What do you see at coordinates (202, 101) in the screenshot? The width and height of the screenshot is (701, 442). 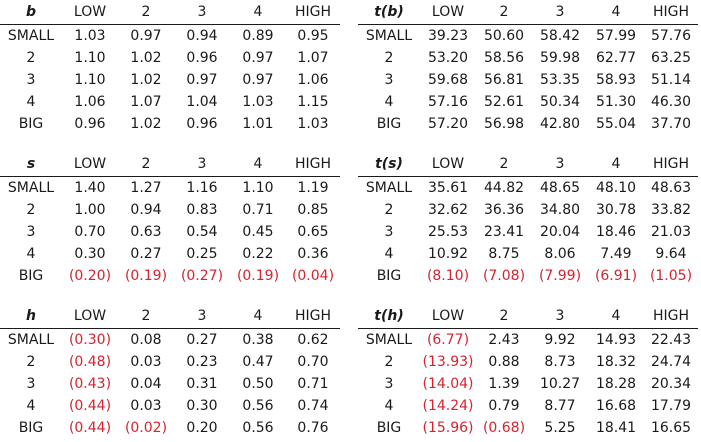 I see `value-cell: 1.04` at bounding box center [202, 101].